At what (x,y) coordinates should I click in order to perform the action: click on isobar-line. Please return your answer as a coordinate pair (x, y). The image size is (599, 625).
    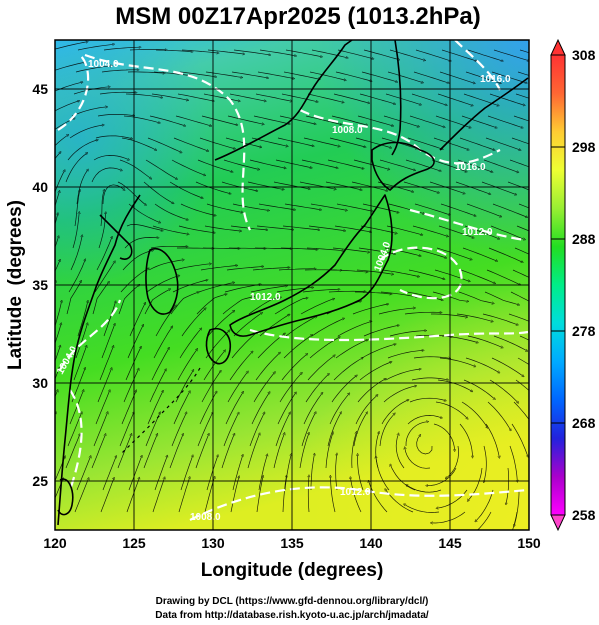
    Looking at the image, I should click on (73, 92).